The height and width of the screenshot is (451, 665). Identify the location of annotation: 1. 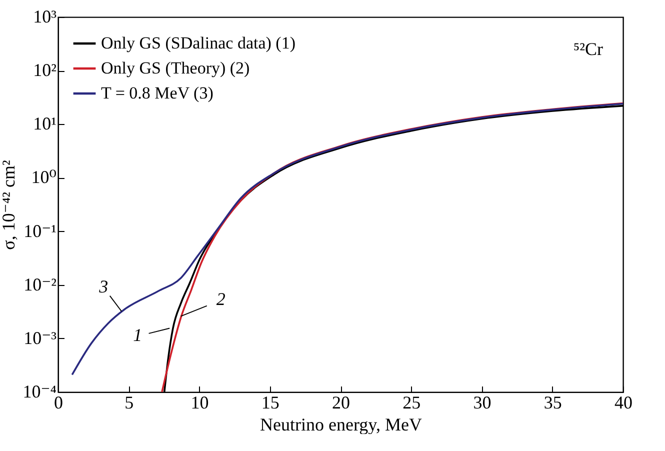
(137, 335).